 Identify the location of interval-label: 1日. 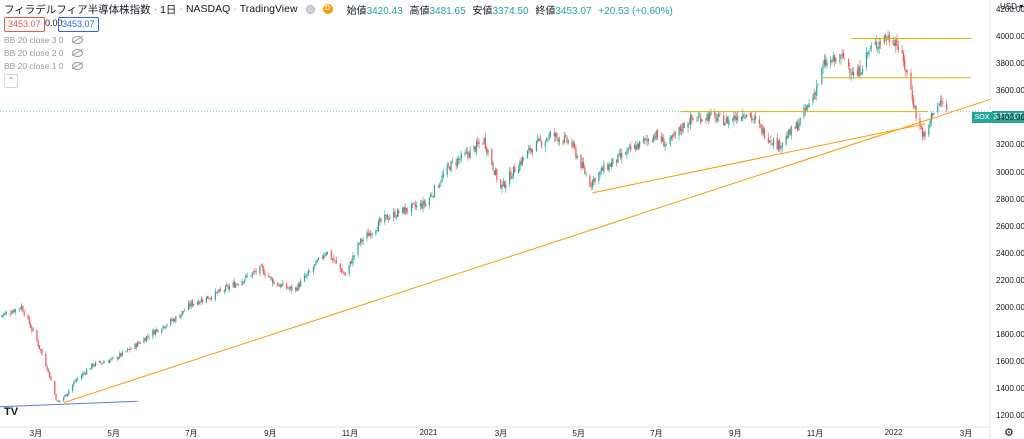
(168, 9).